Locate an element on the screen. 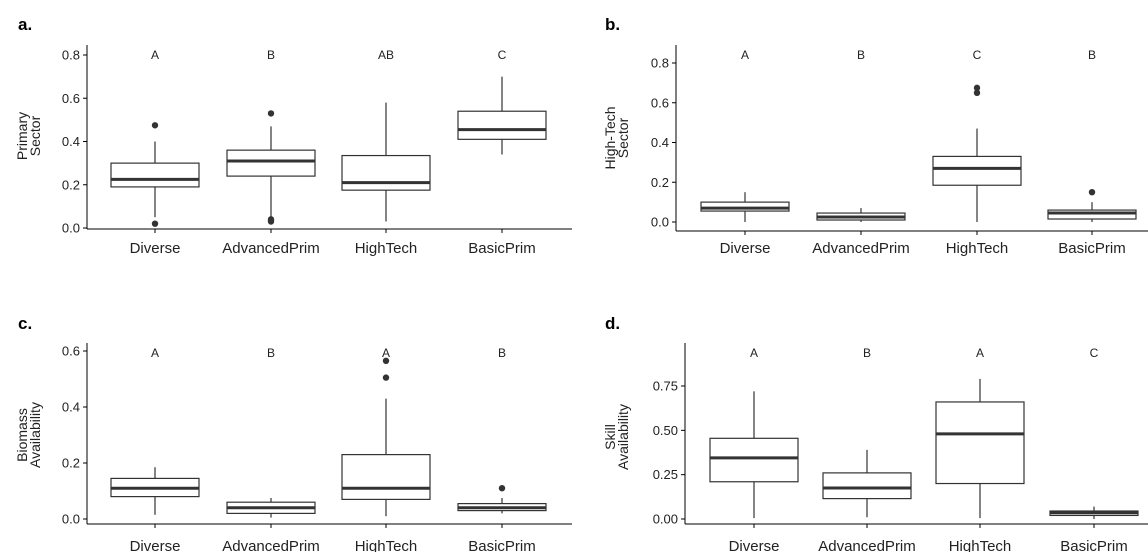  y-axis-label-line: Skill is located at coordinates (610, 437).